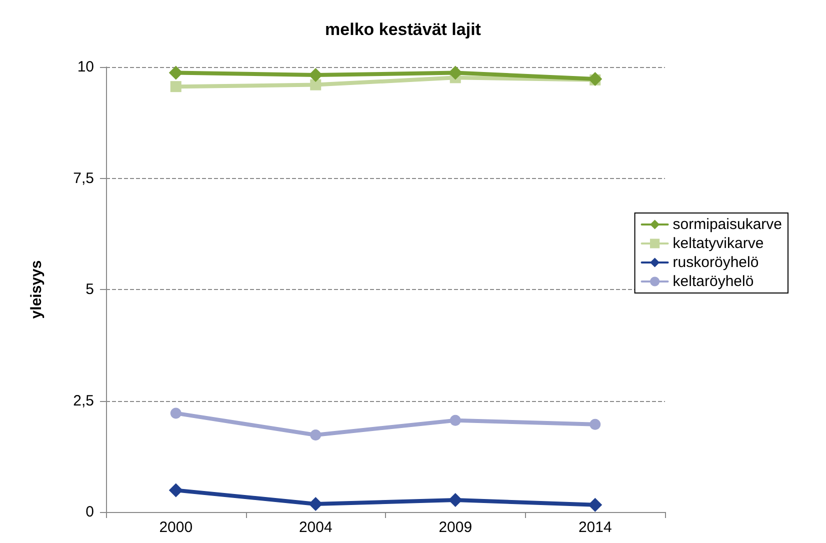  I want to click on y-tick-label: 5, so click(90, 289).